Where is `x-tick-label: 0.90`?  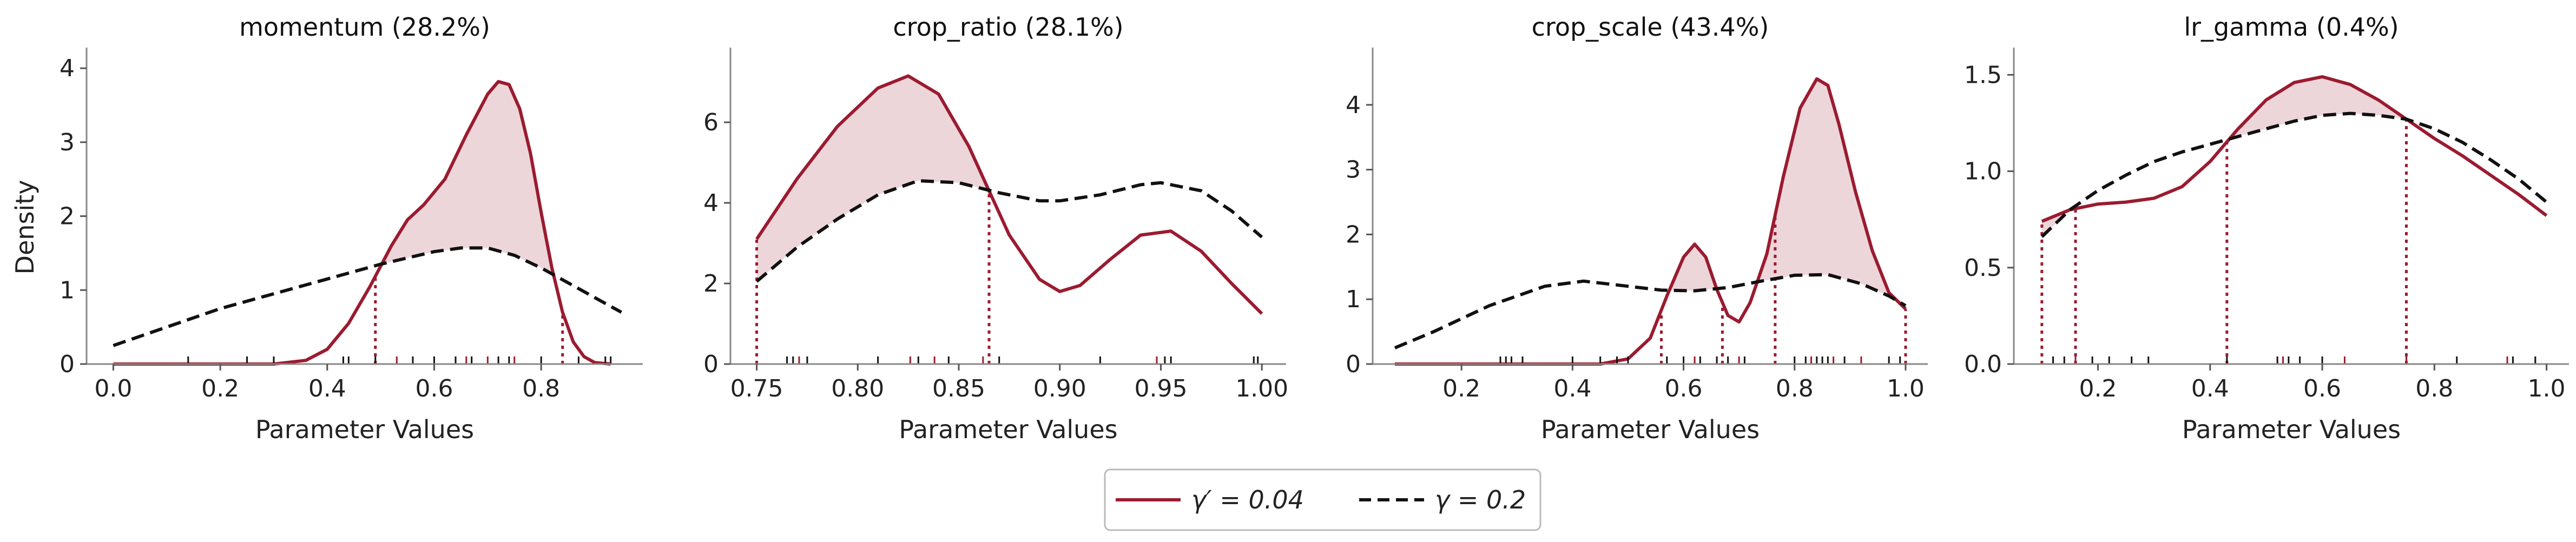 x-tick-label: 0.90 is located at coordinates (1059, 388).